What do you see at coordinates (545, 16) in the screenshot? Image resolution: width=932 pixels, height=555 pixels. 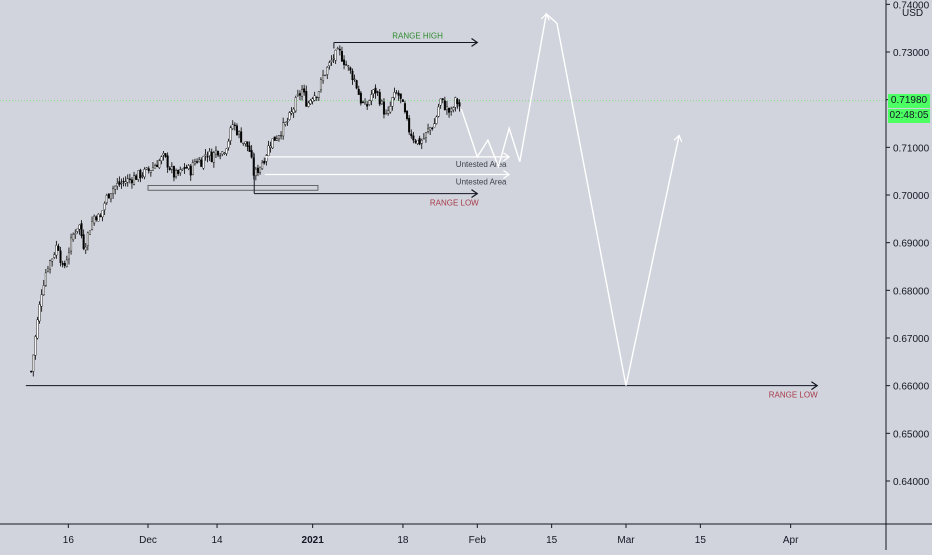 I see `projection-peak-arrow` at bounding box center [545, 16].